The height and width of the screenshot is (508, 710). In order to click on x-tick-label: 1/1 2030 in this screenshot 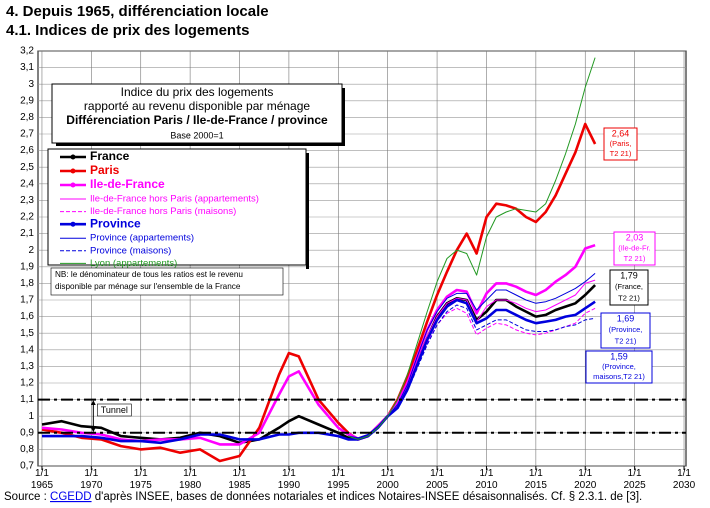, I will do `click(684, 479)`.